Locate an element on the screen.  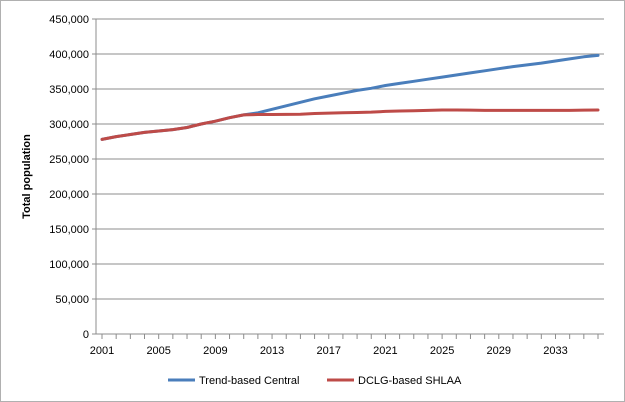
y-tick-label: 100,000 is located at coordinates (69, 265).